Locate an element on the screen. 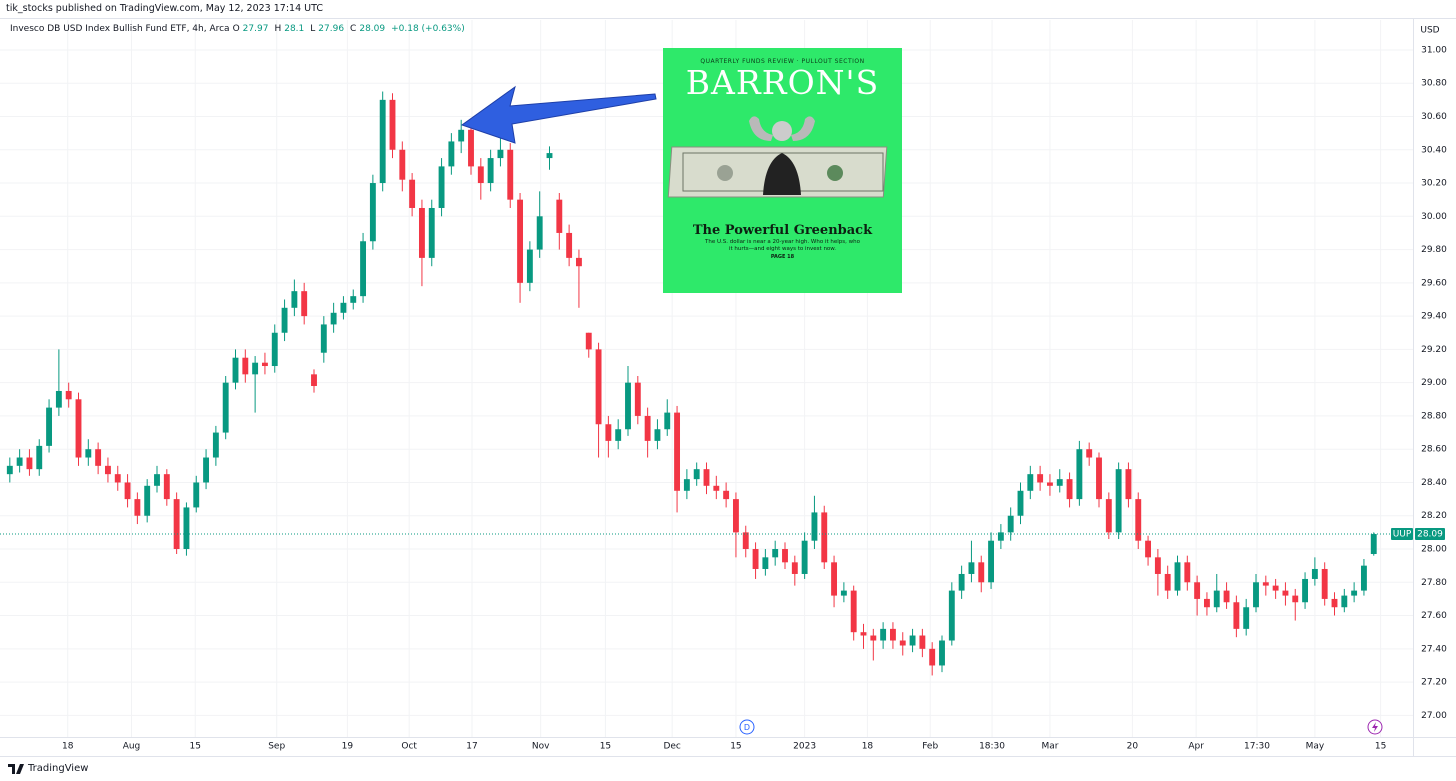 Image resolution: width=1456 pixels, height=781 pixels. figure-body is located at coordinates (782, 174).